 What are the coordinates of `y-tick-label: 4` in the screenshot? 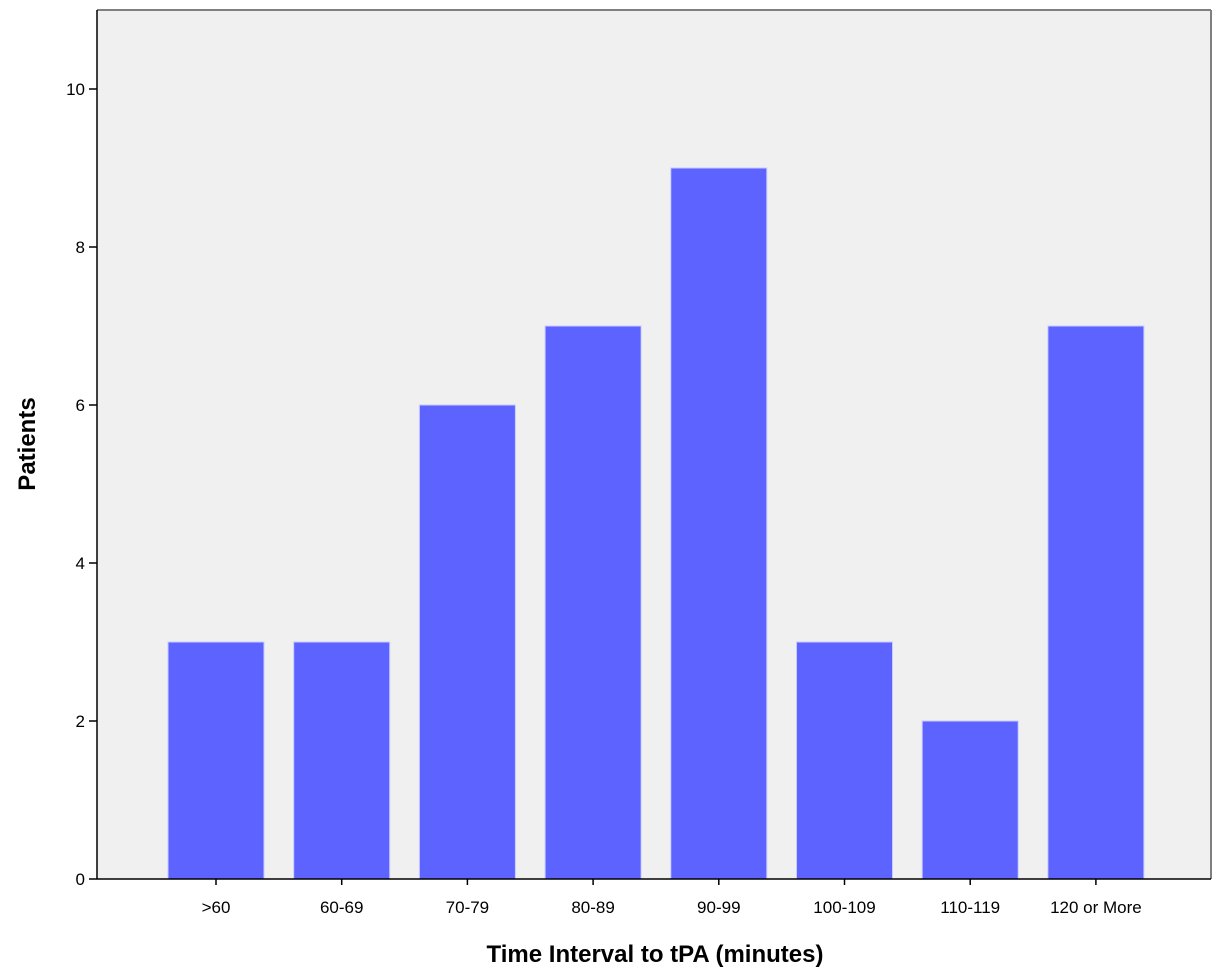 It's located at (80, 563).